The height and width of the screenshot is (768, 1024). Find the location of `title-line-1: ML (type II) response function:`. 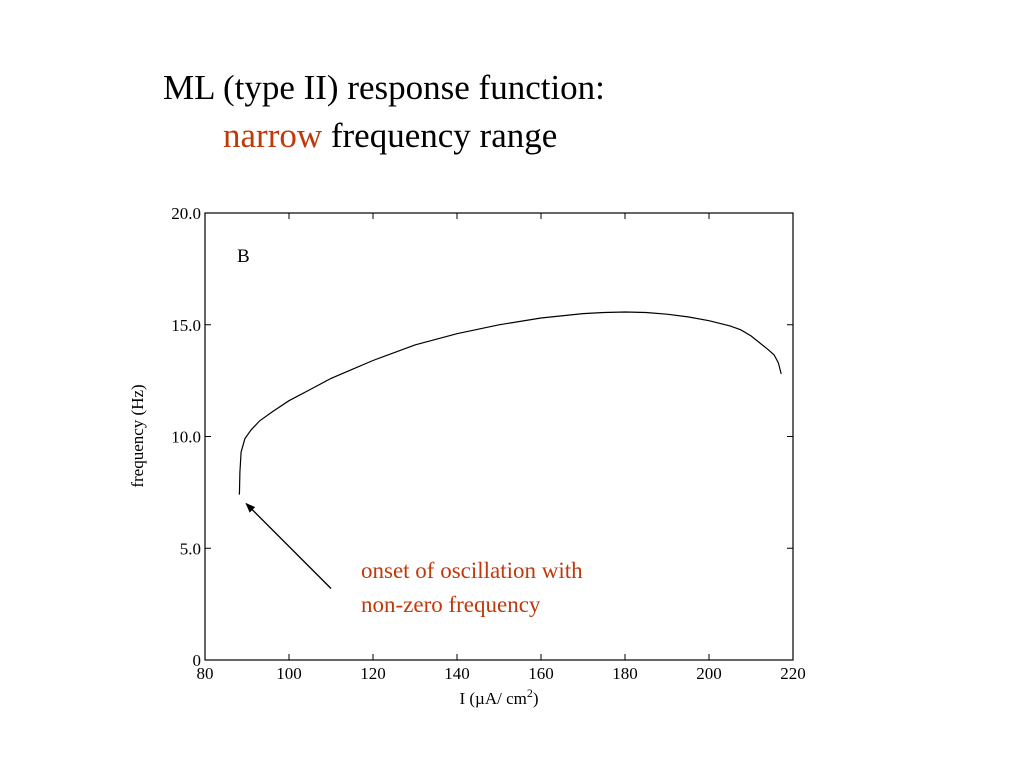

title-line-1: ML (type II) response function: is located at coordinates (384, 87).